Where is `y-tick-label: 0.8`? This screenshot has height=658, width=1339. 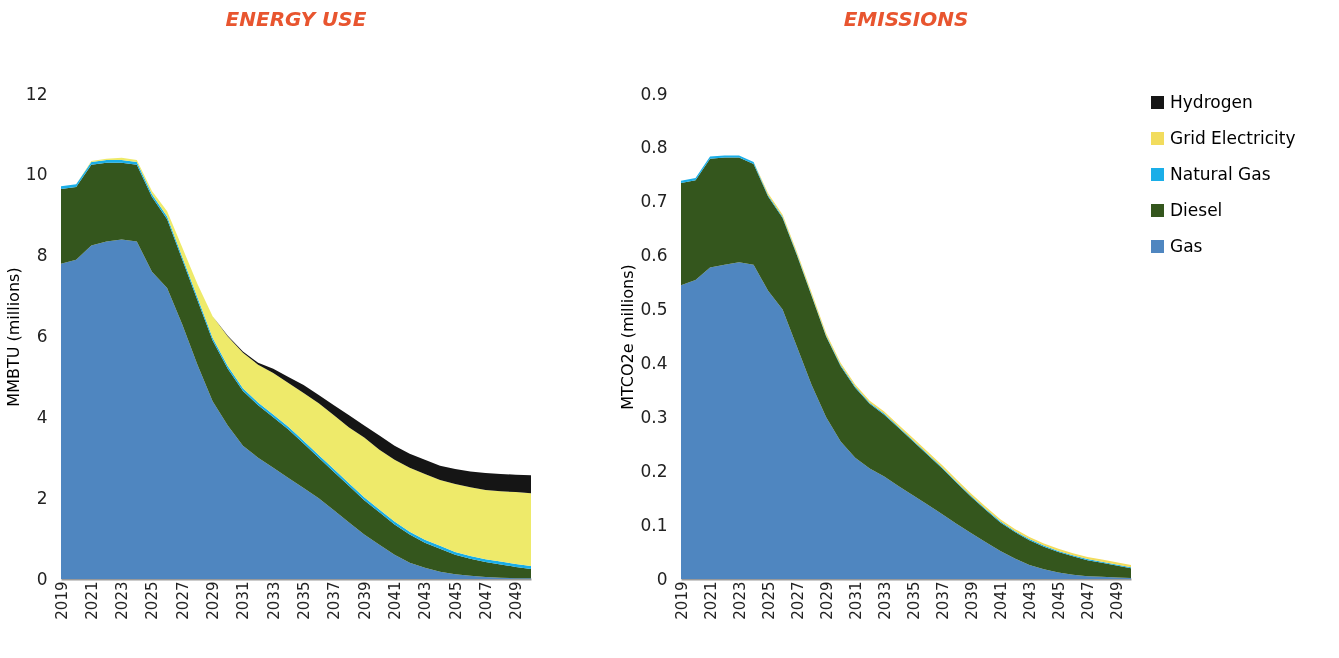 y-tick-label: 0.8 is located at coordinates (654, 147).